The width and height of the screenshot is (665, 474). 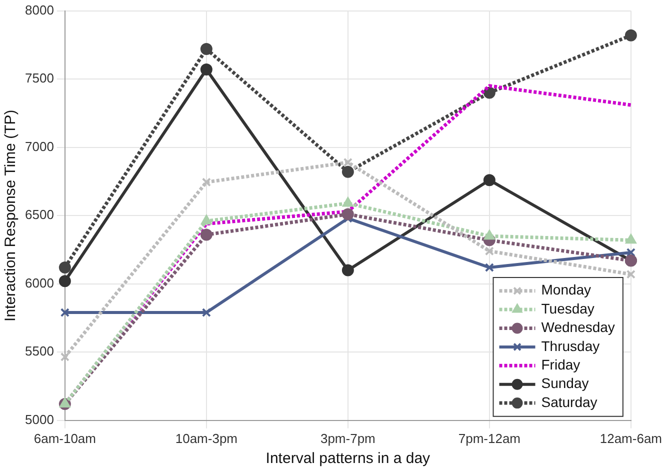 I want to click on legend-label: Wednesday, so click(x=578, y=327).